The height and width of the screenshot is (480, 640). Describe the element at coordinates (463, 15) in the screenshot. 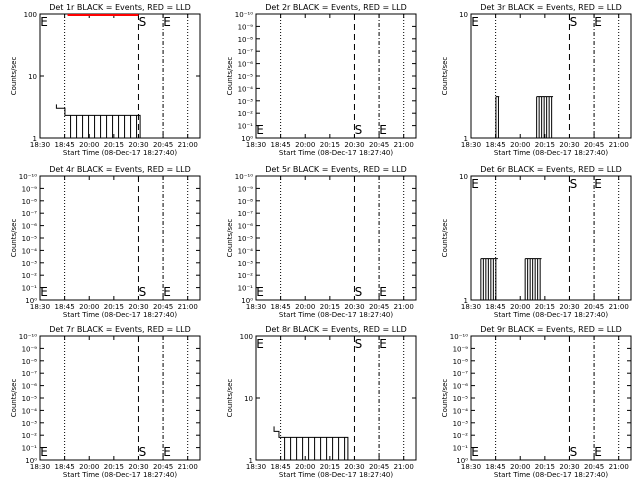

I see `y-tick-label: 10` at that location.